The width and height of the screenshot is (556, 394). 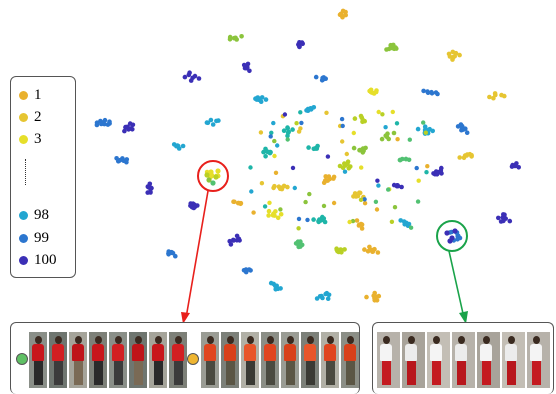 I want to click on legend-item-99: 99, so click(x=34, y=238).